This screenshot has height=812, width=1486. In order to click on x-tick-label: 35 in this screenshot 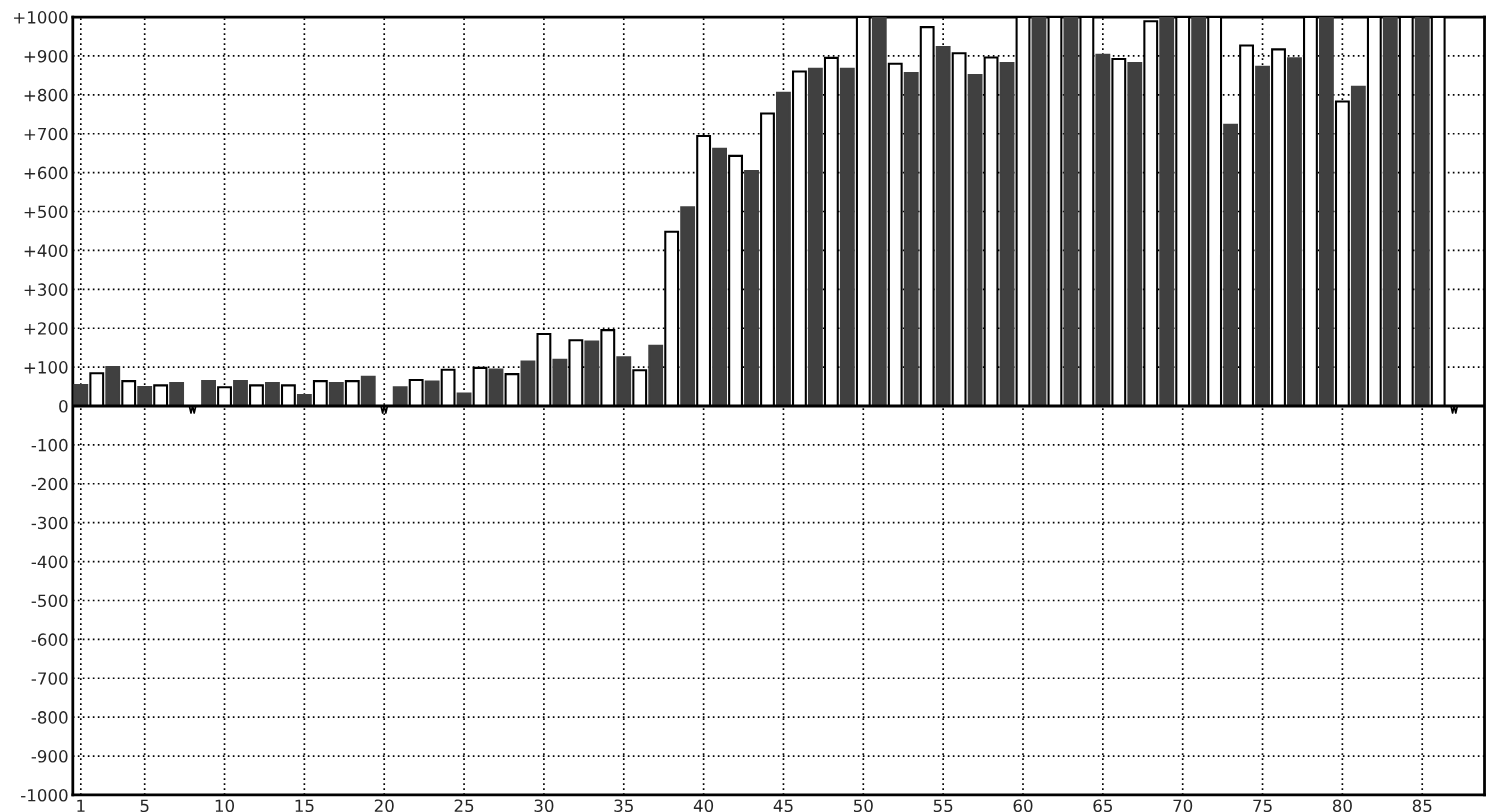, I will do `click(623, 805)`.